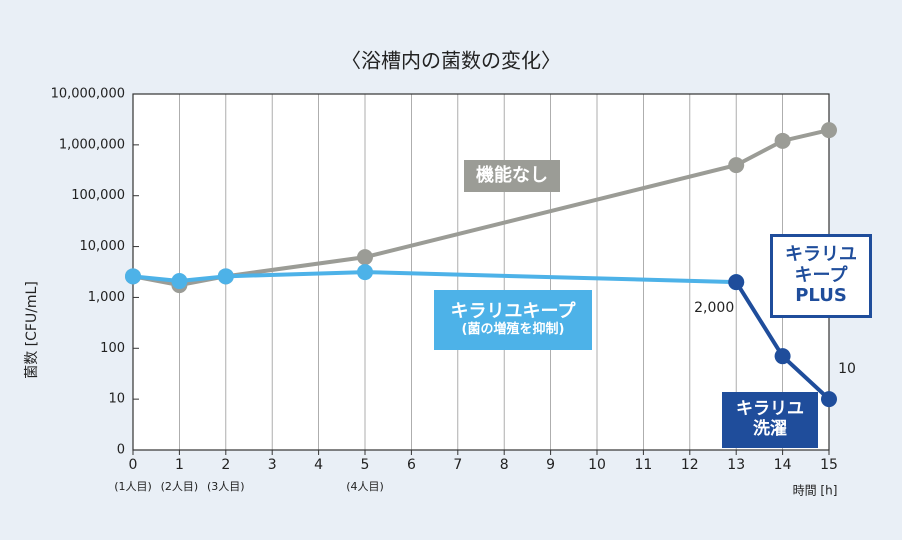  I want to click on x-note: (4人目), so click(365, 486).